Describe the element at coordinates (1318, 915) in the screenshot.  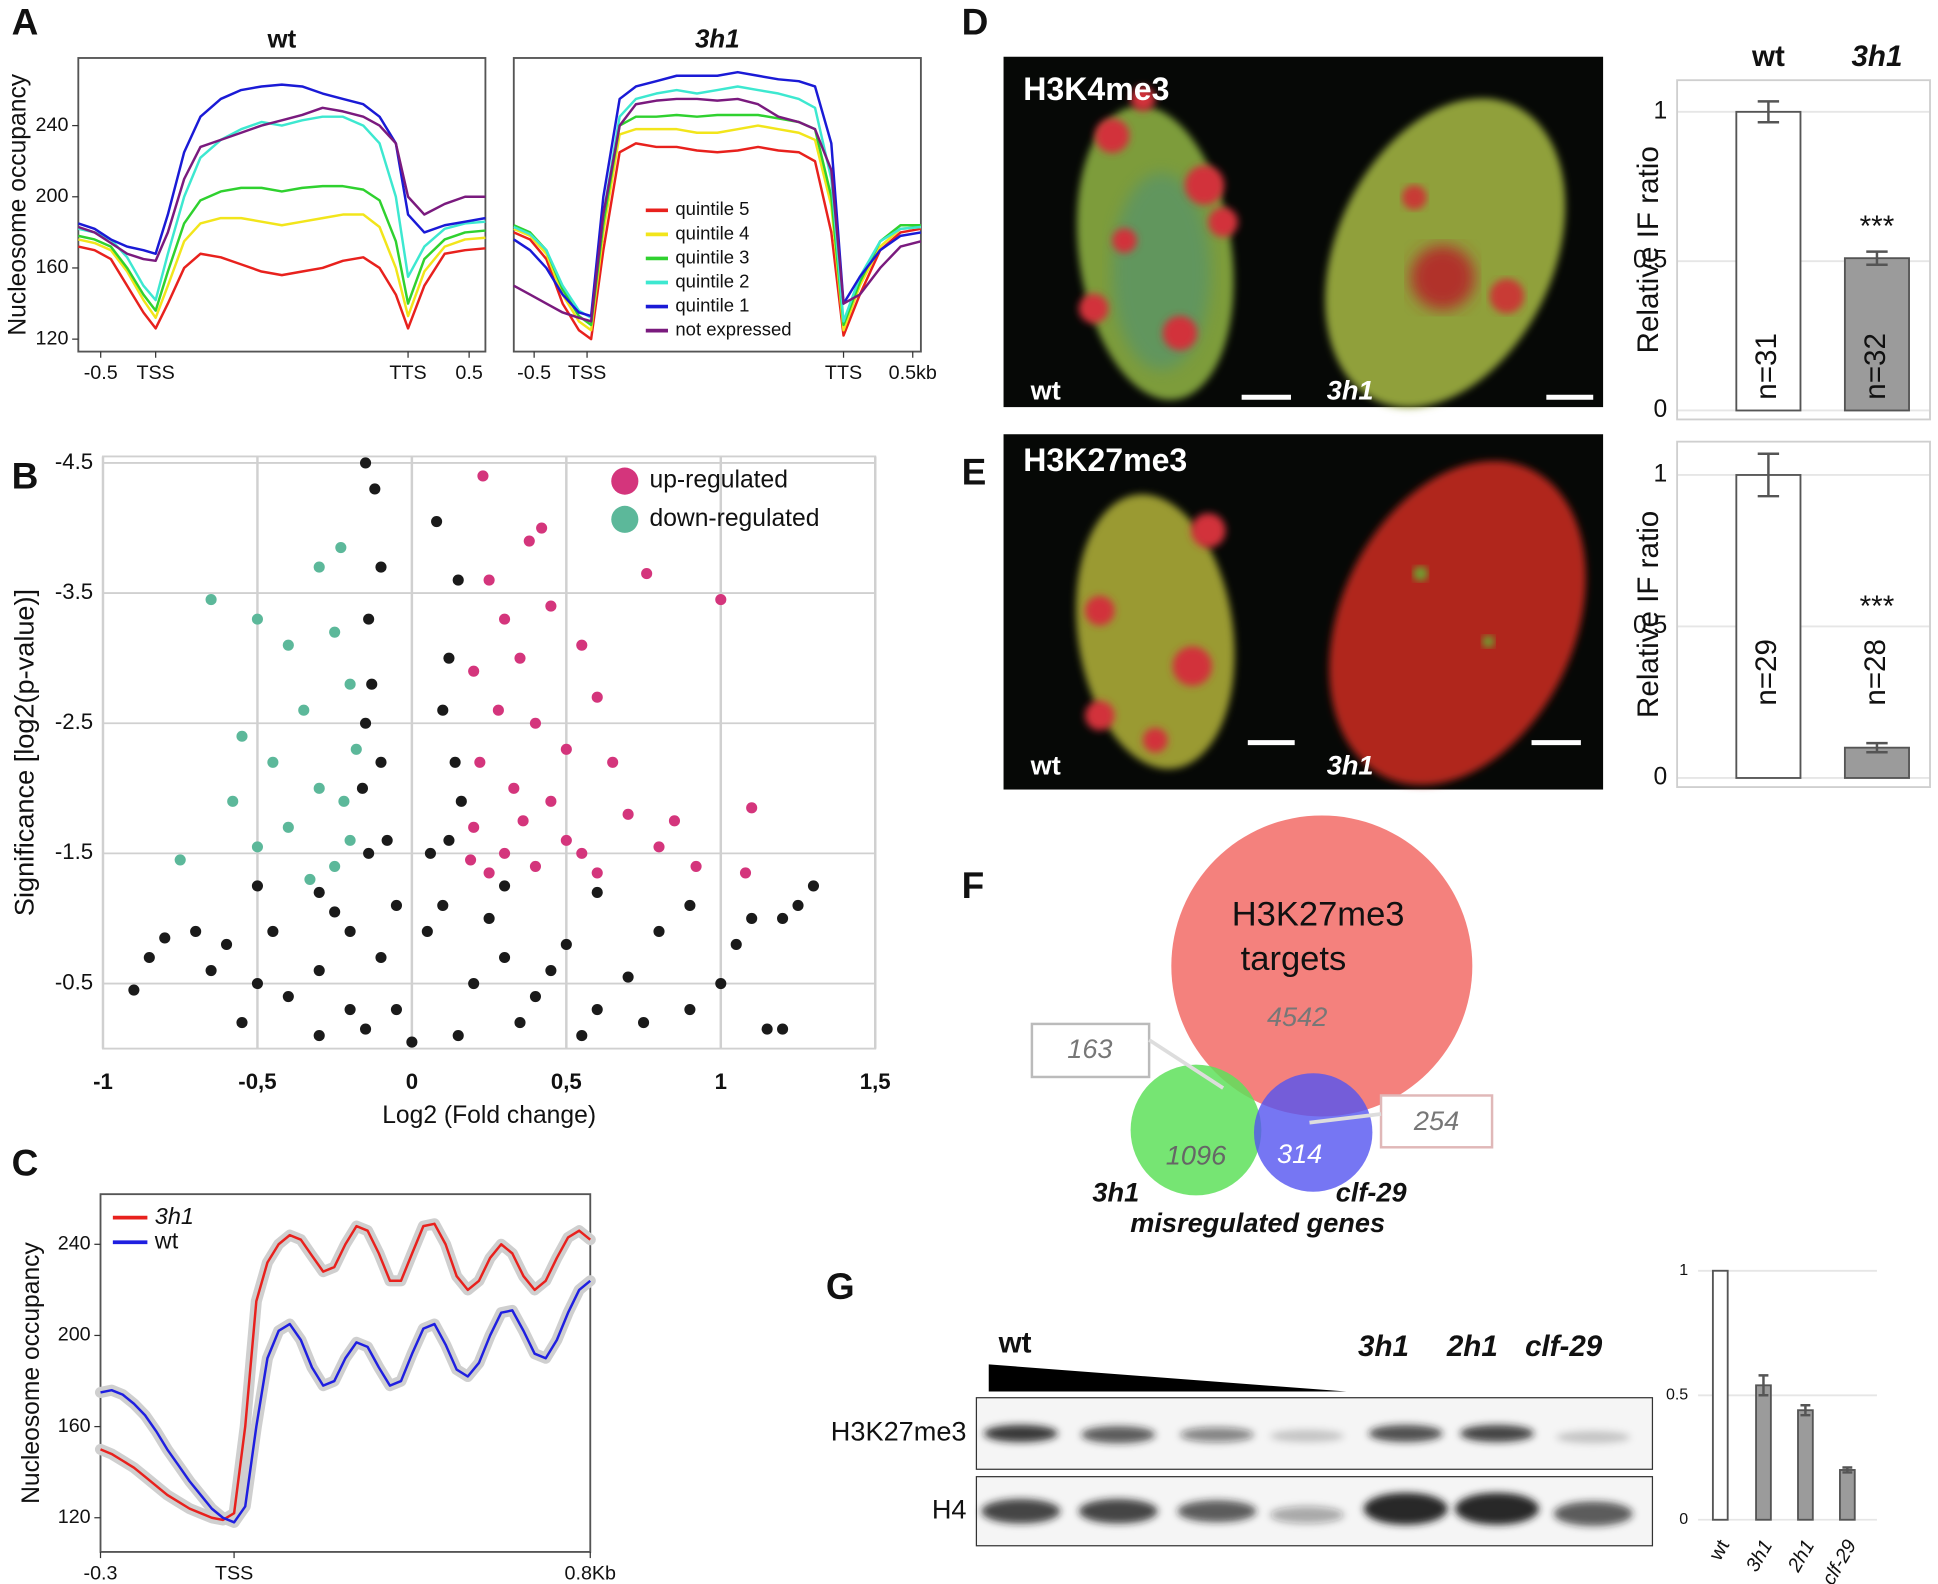
I see `venn-label: H3K27me3` at that location.